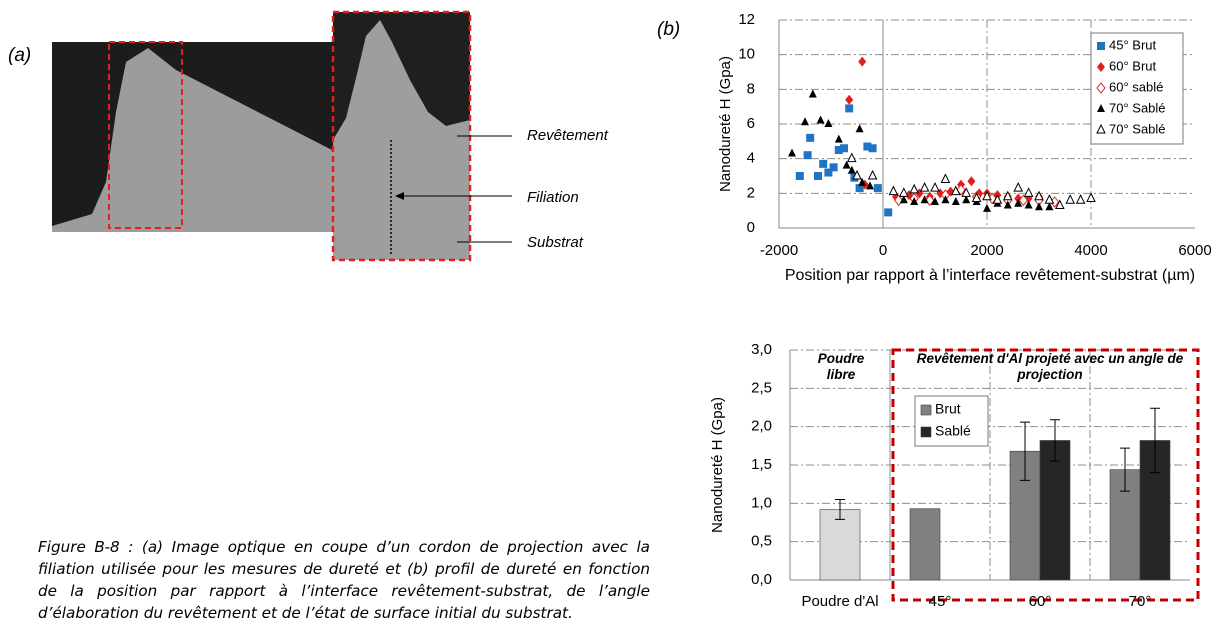 Image resolution: width=1220 pixels, height=624 pixels. What do you see at coordinates (746, 19) in the screenshot?
I see `y-tick-label: 12` at bounding box center [746, 19].